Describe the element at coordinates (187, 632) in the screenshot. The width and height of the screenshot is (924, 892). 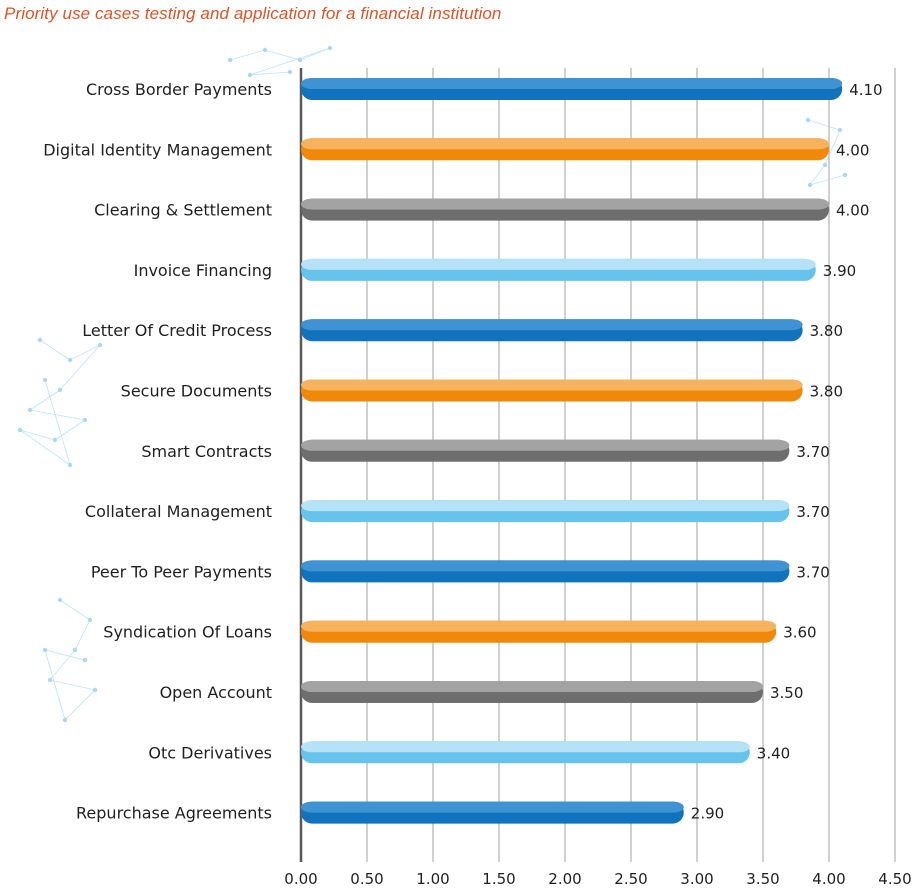
I see `category-label: Syndication Of Loans` at that location.